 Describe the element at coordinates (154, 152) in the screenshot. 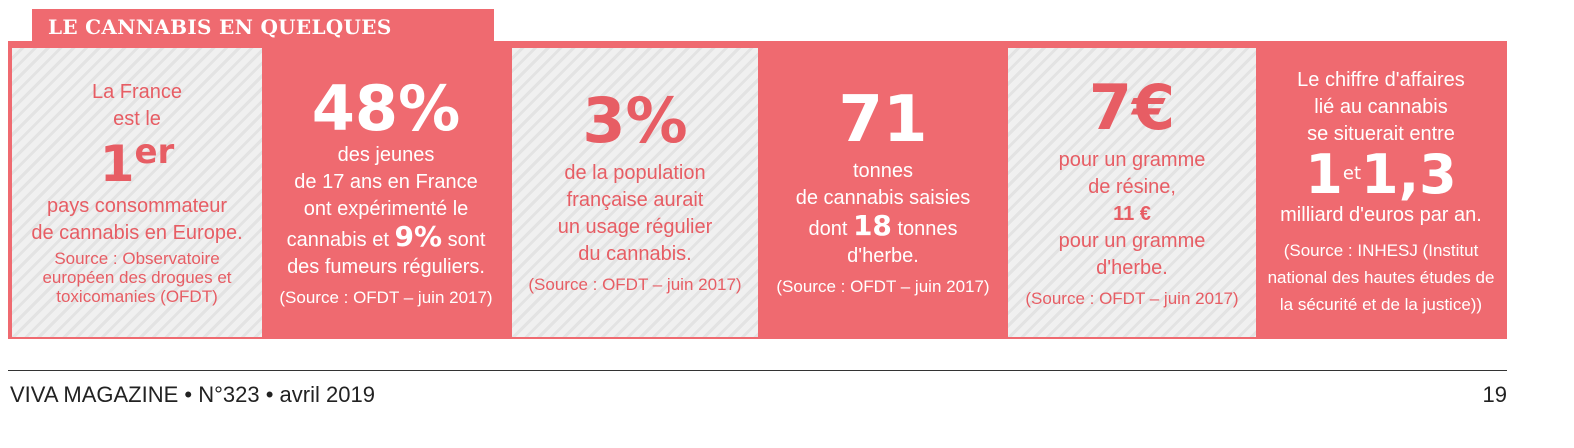

I see `card1-rank-suffix: er` at that location.